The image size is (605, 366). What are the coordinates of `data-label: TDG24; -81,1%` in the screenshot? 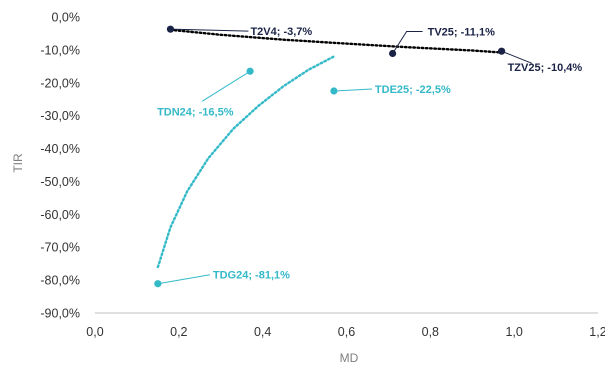 It's located at (251, 276).